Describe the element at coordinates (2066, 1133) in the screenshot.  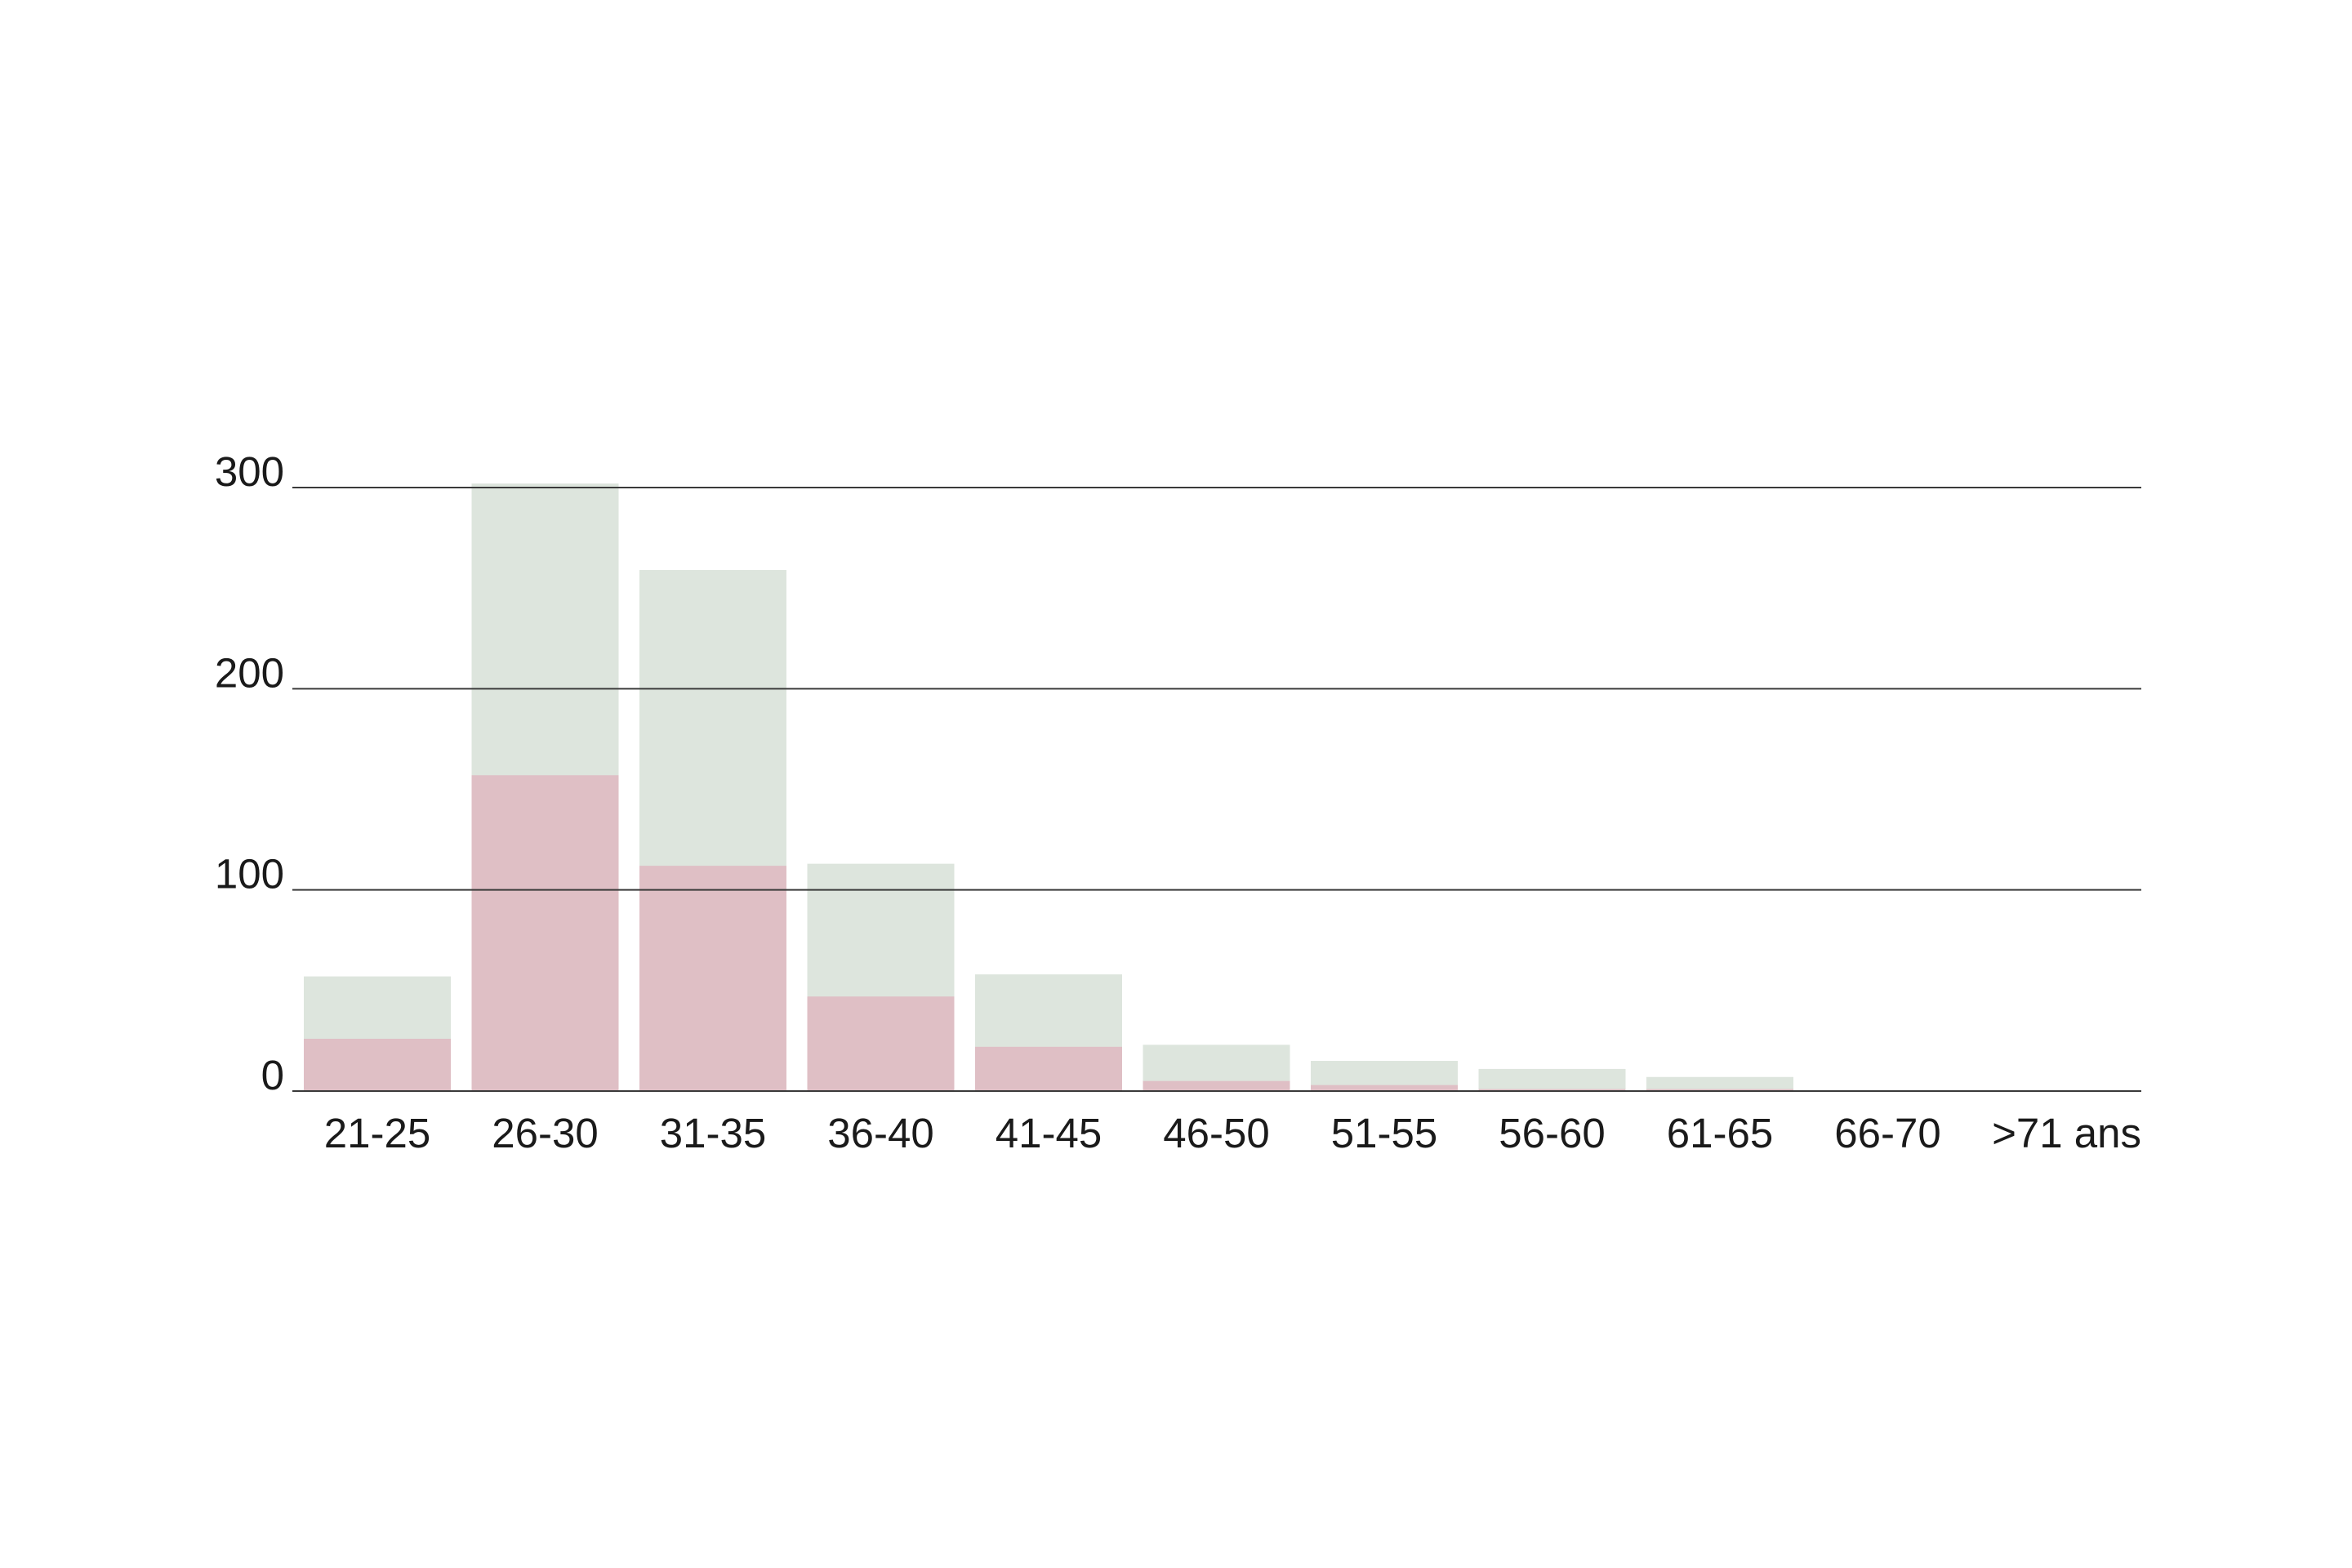
I see `x-tick-label: >71 ans` at that location.